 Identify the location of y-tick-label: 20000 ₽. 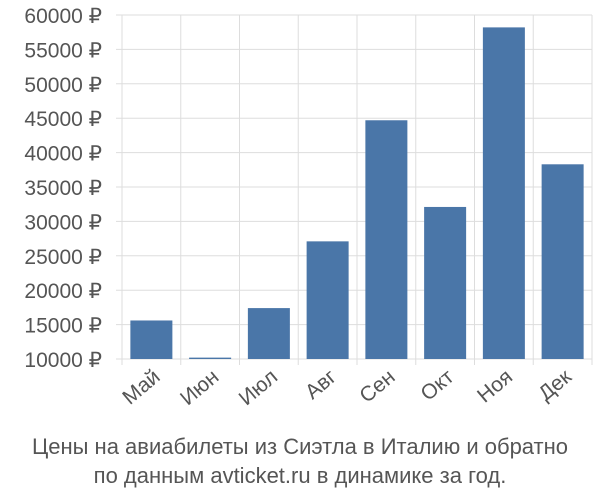
(63, 291).